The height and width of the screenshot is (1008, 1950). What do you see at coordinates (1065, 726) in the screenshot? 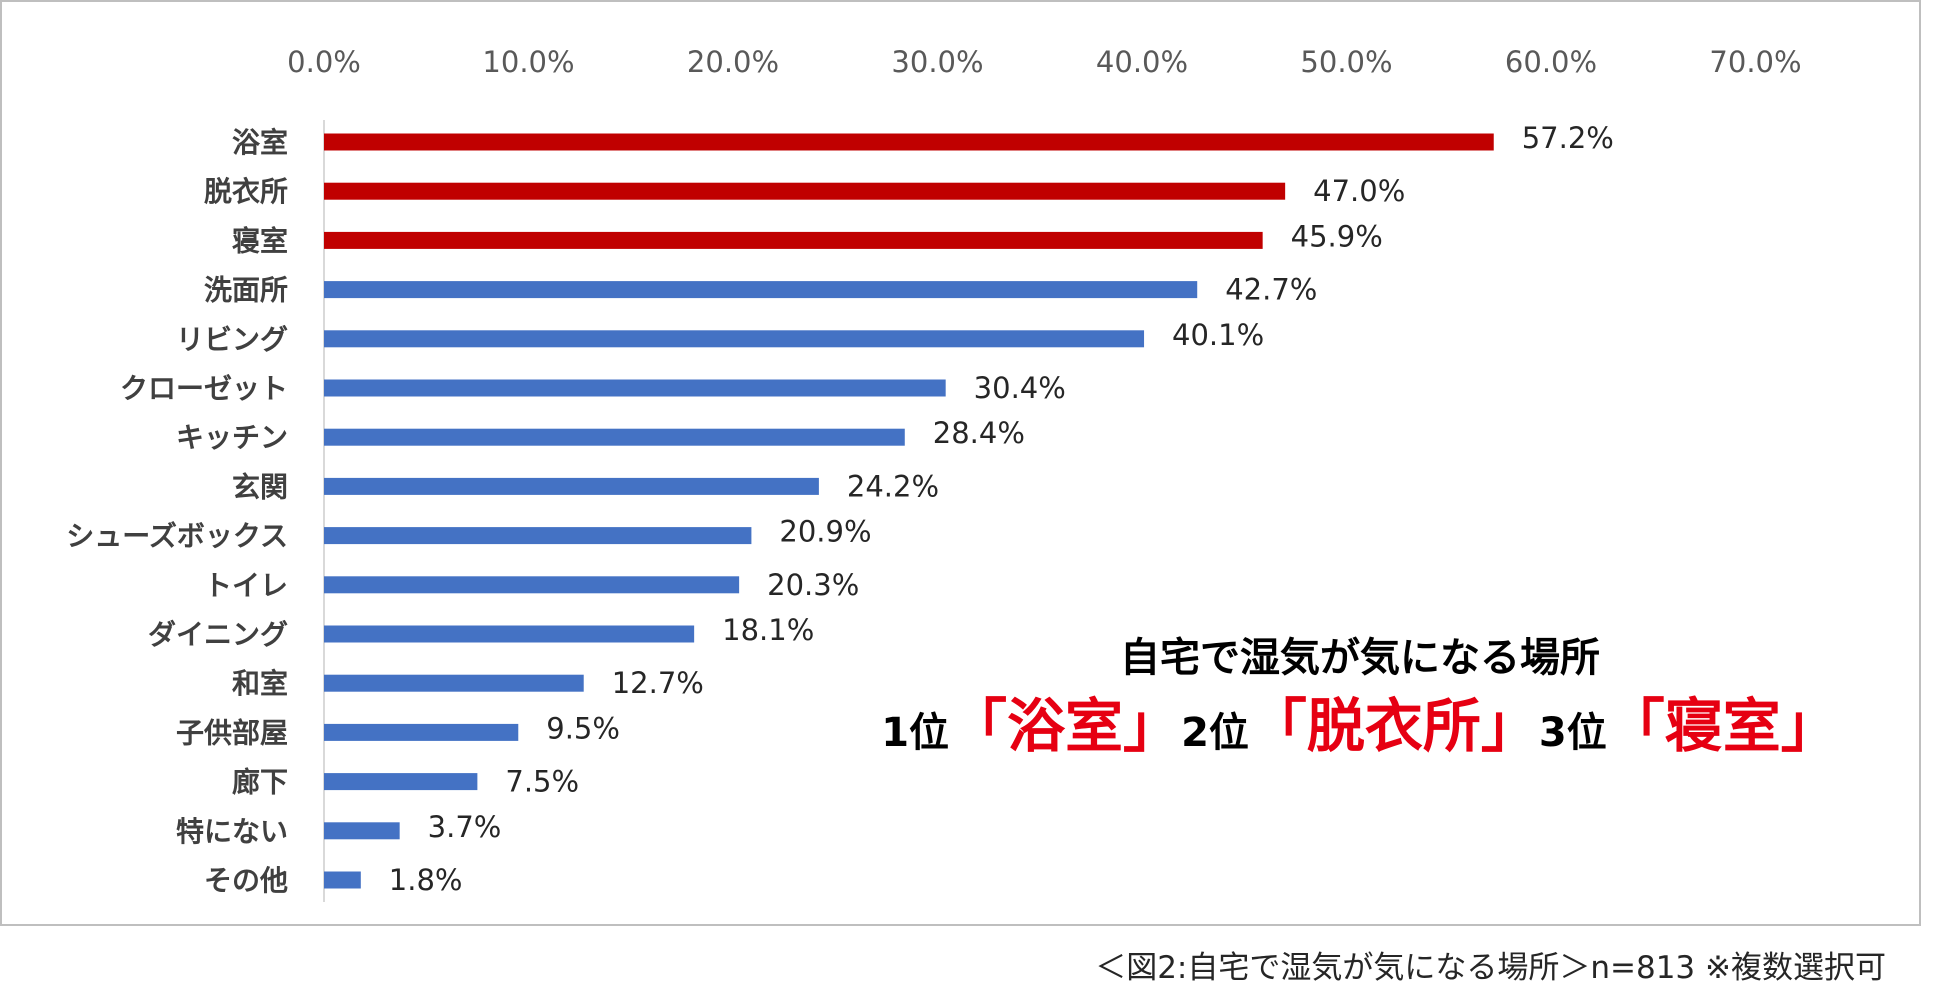
I see `rank1-place: 「浴室」` at bounding box center [1065, 726].